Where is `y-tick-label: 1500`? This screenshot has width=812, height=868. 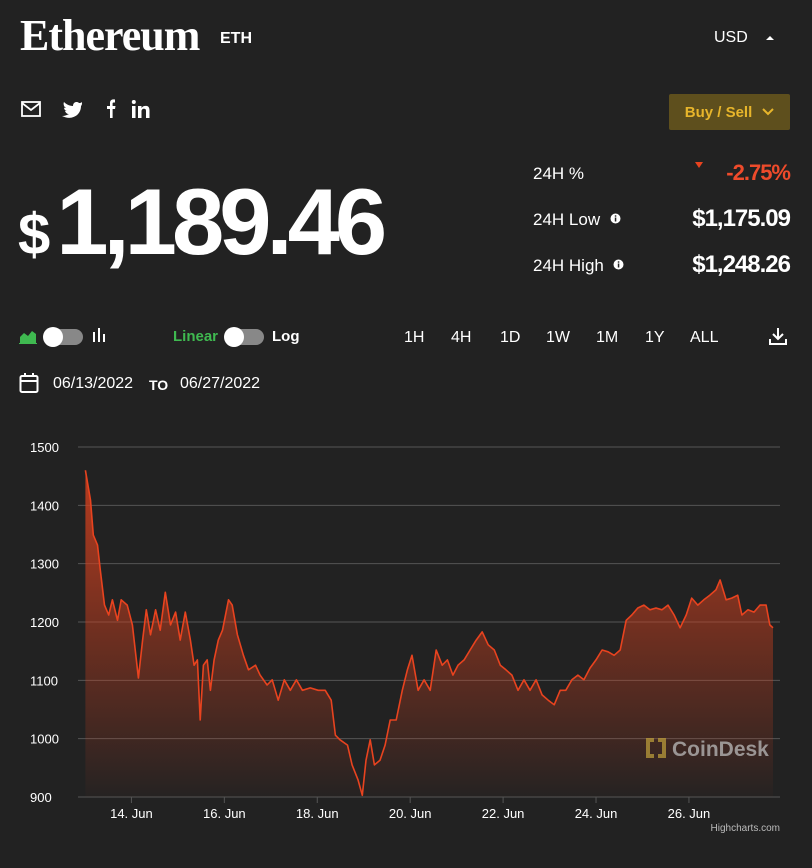
y-tick-label: 1500 is located at coordinates (44, 447).